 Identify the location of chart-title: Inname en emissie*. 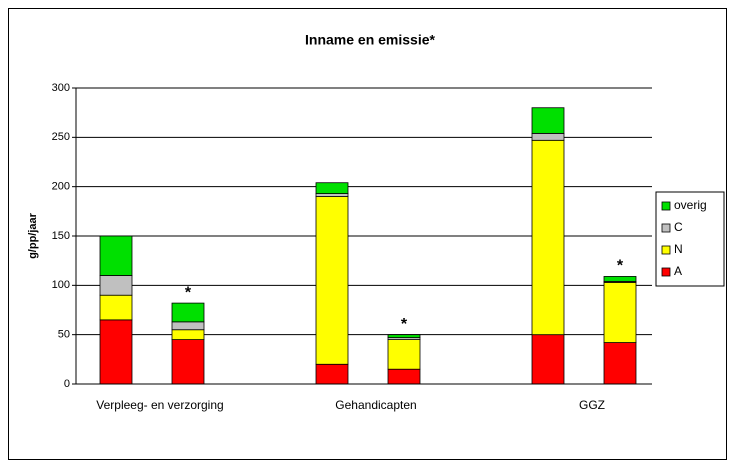
(370, 40).